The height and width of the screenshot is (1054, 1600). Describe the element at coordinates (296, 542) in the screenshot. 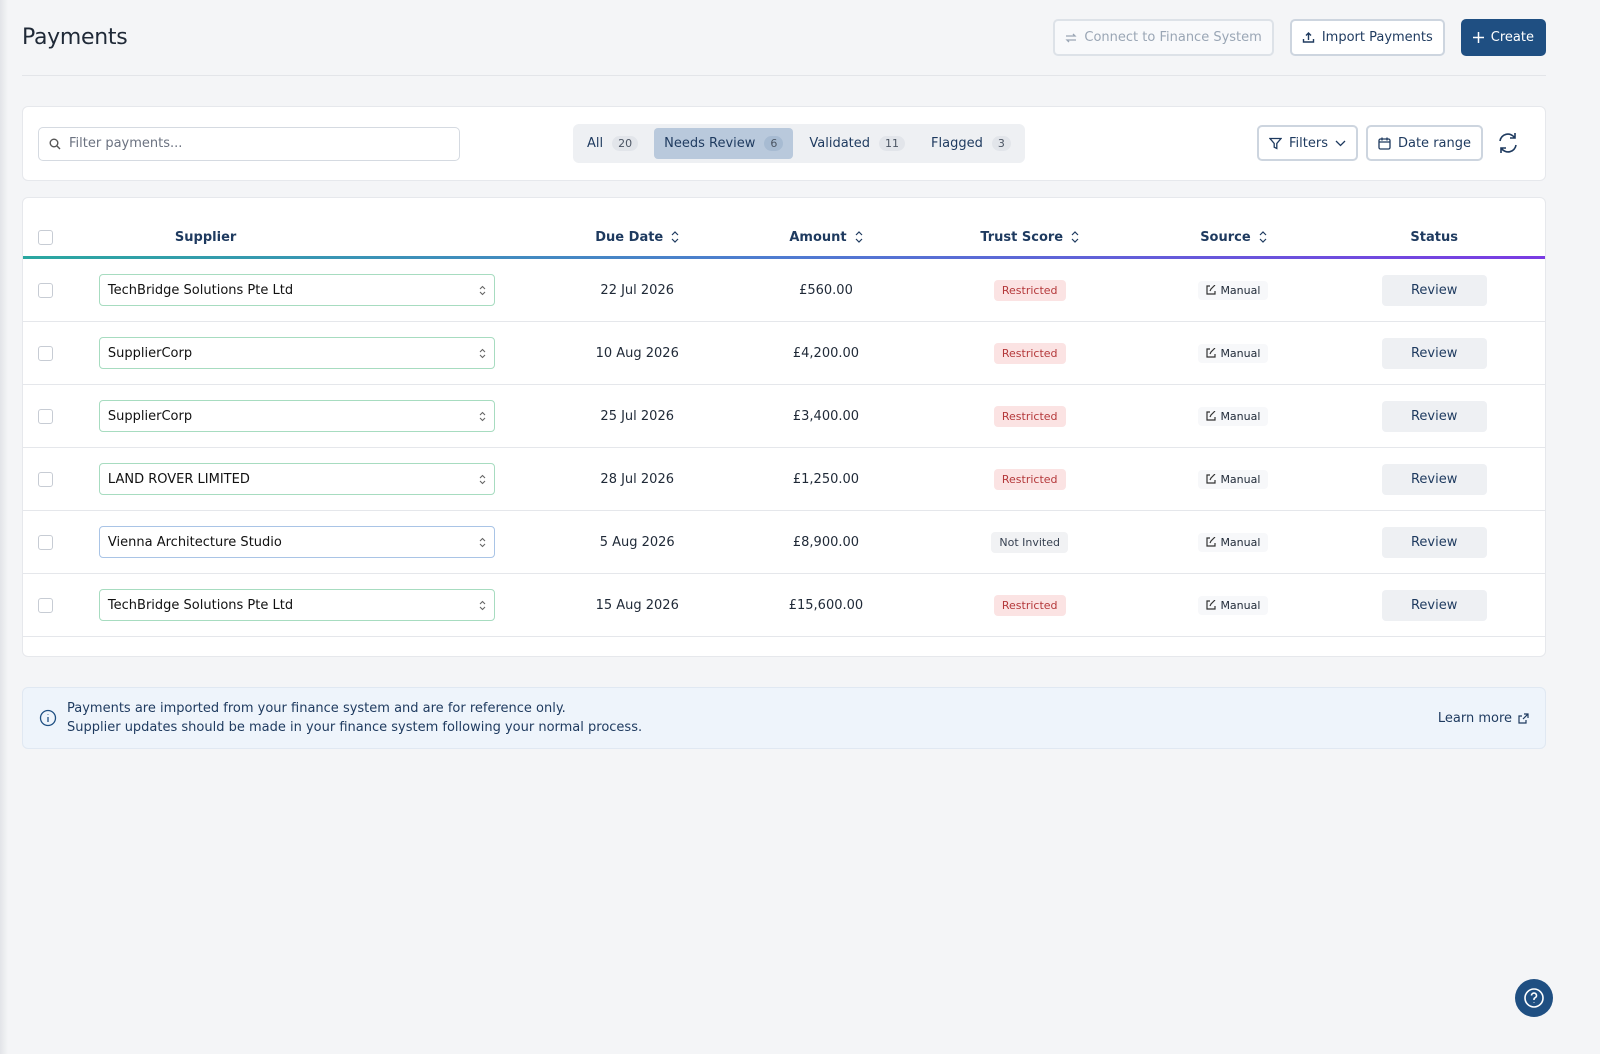

I see `supplier-select: Vienna Architecture Studio` at that location.